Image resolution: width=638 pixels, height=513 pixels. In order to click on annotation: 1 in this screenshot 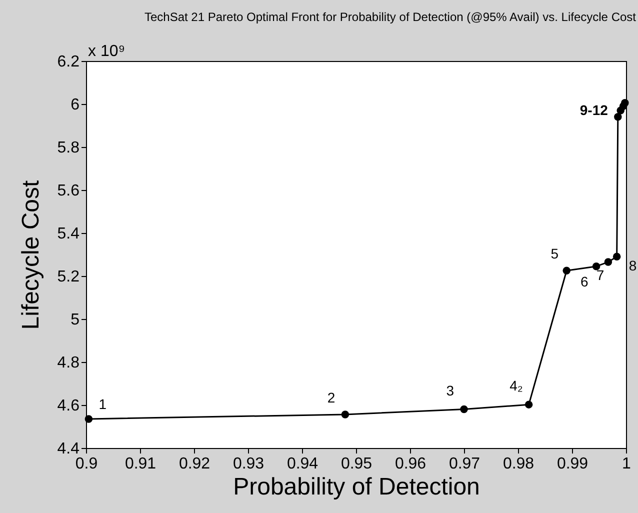, I will do `click(102, 404)`.